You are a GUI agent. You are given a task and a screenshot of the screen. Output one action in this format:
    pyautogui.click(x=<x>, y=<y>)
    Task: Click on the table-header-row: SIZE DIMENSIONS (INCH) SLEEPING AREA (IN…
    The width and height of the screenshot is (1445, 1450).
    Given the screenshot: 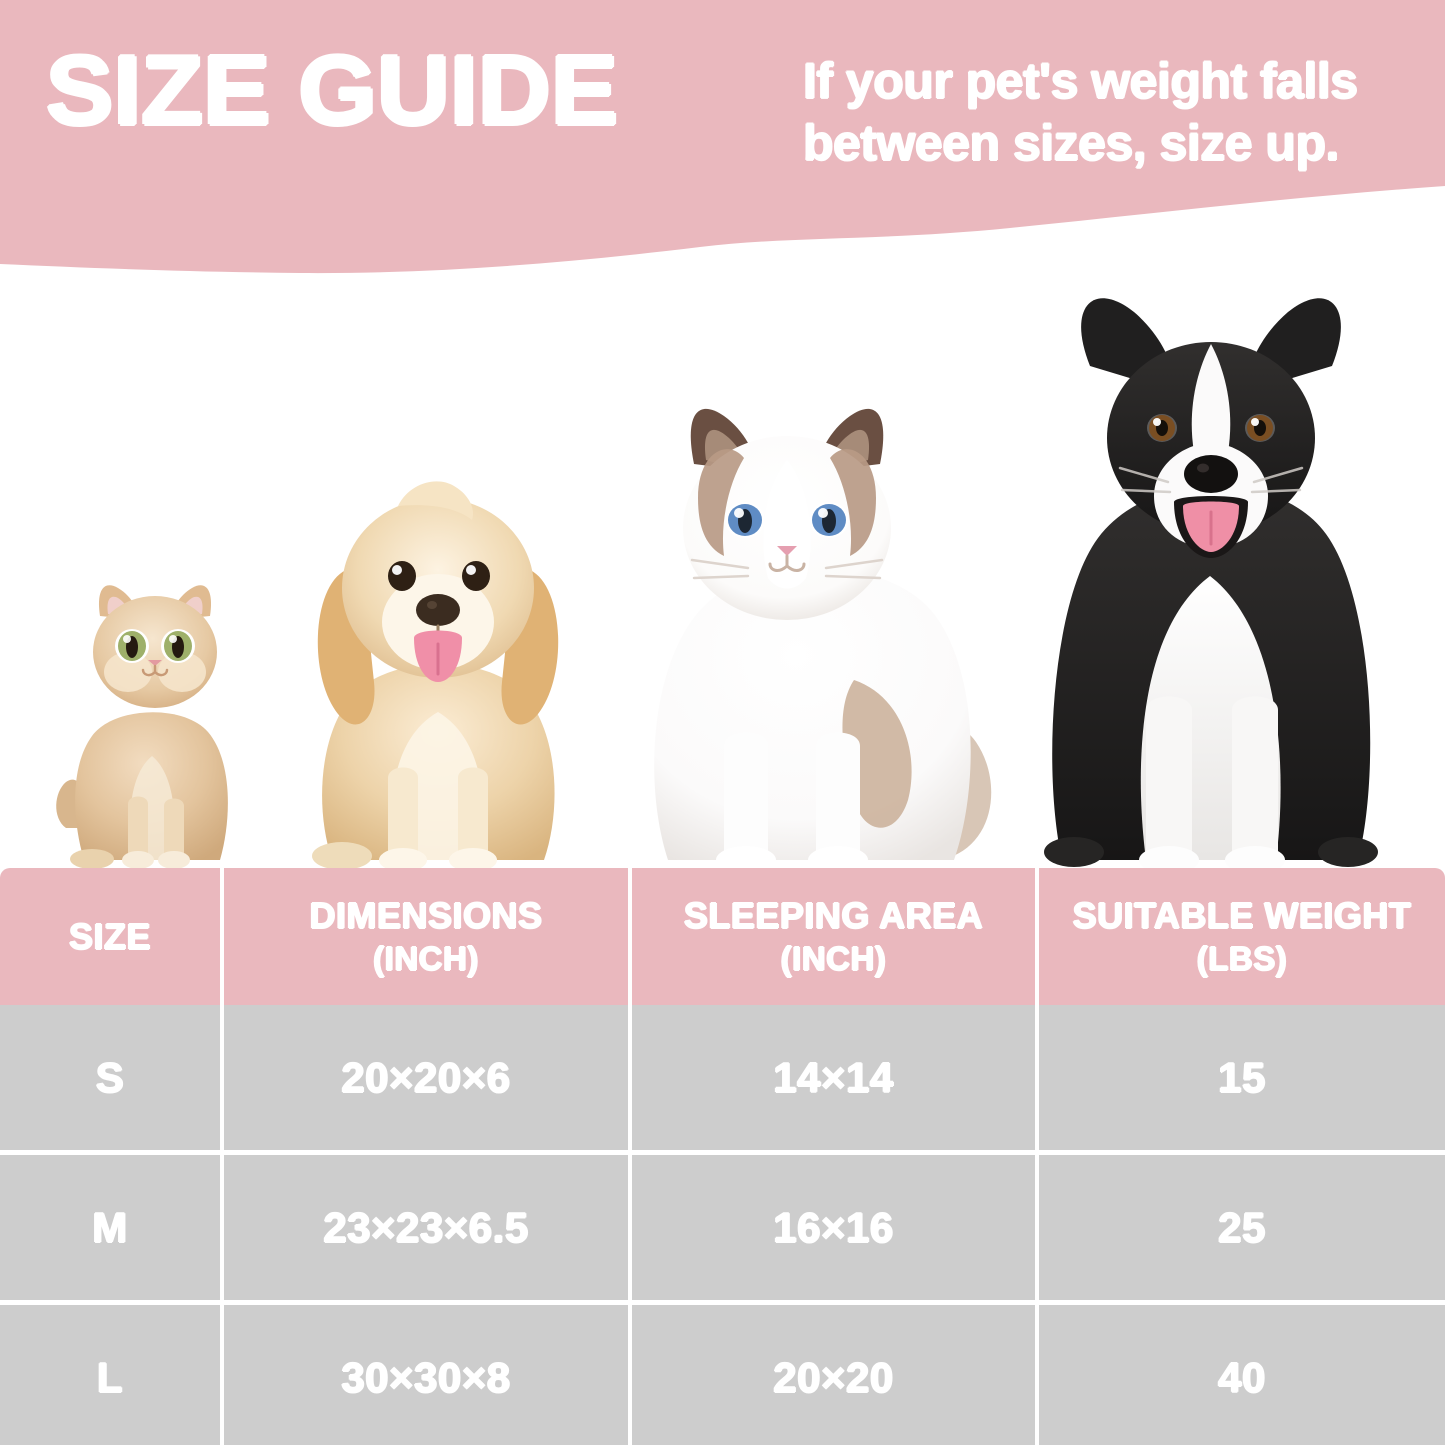 What is the action you would take?
    pyautogui.click(x=722, y=936)
    